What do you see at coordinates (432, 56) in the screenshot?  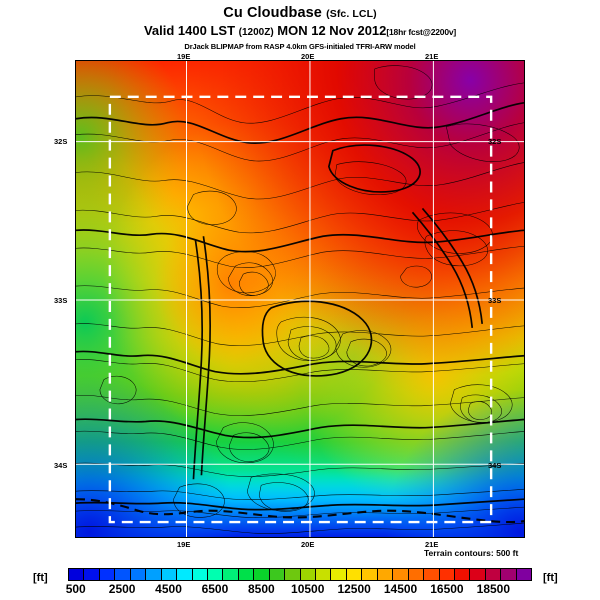 I see `lon-label-21E-top: 21E` at bounding box center [432, 56].